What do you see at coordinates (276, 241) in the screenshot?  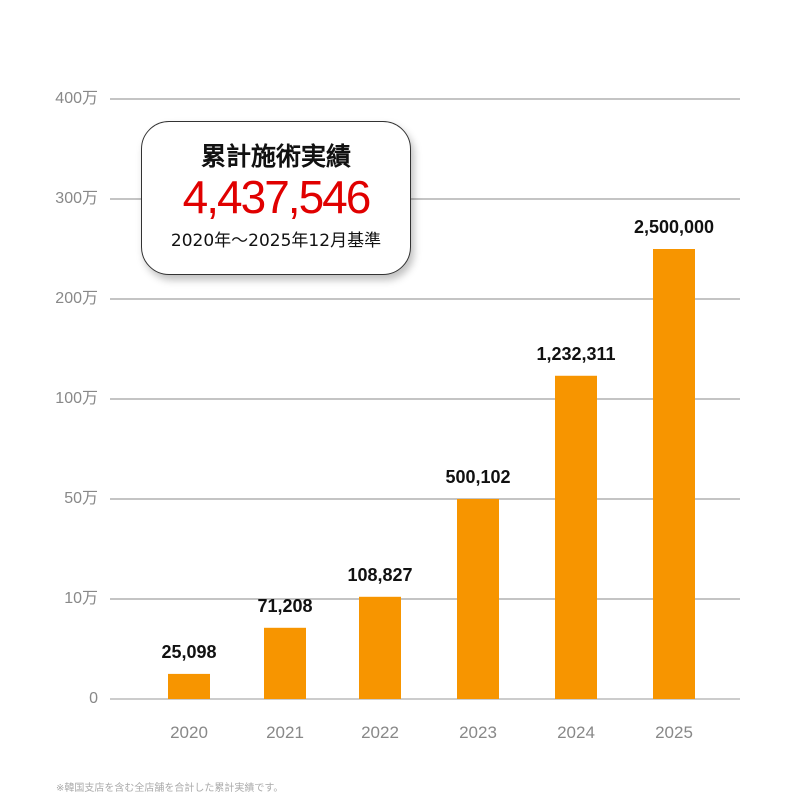 I see `callout-period: 2020年〜2025年12月基準` at bounding box center [276, 241].